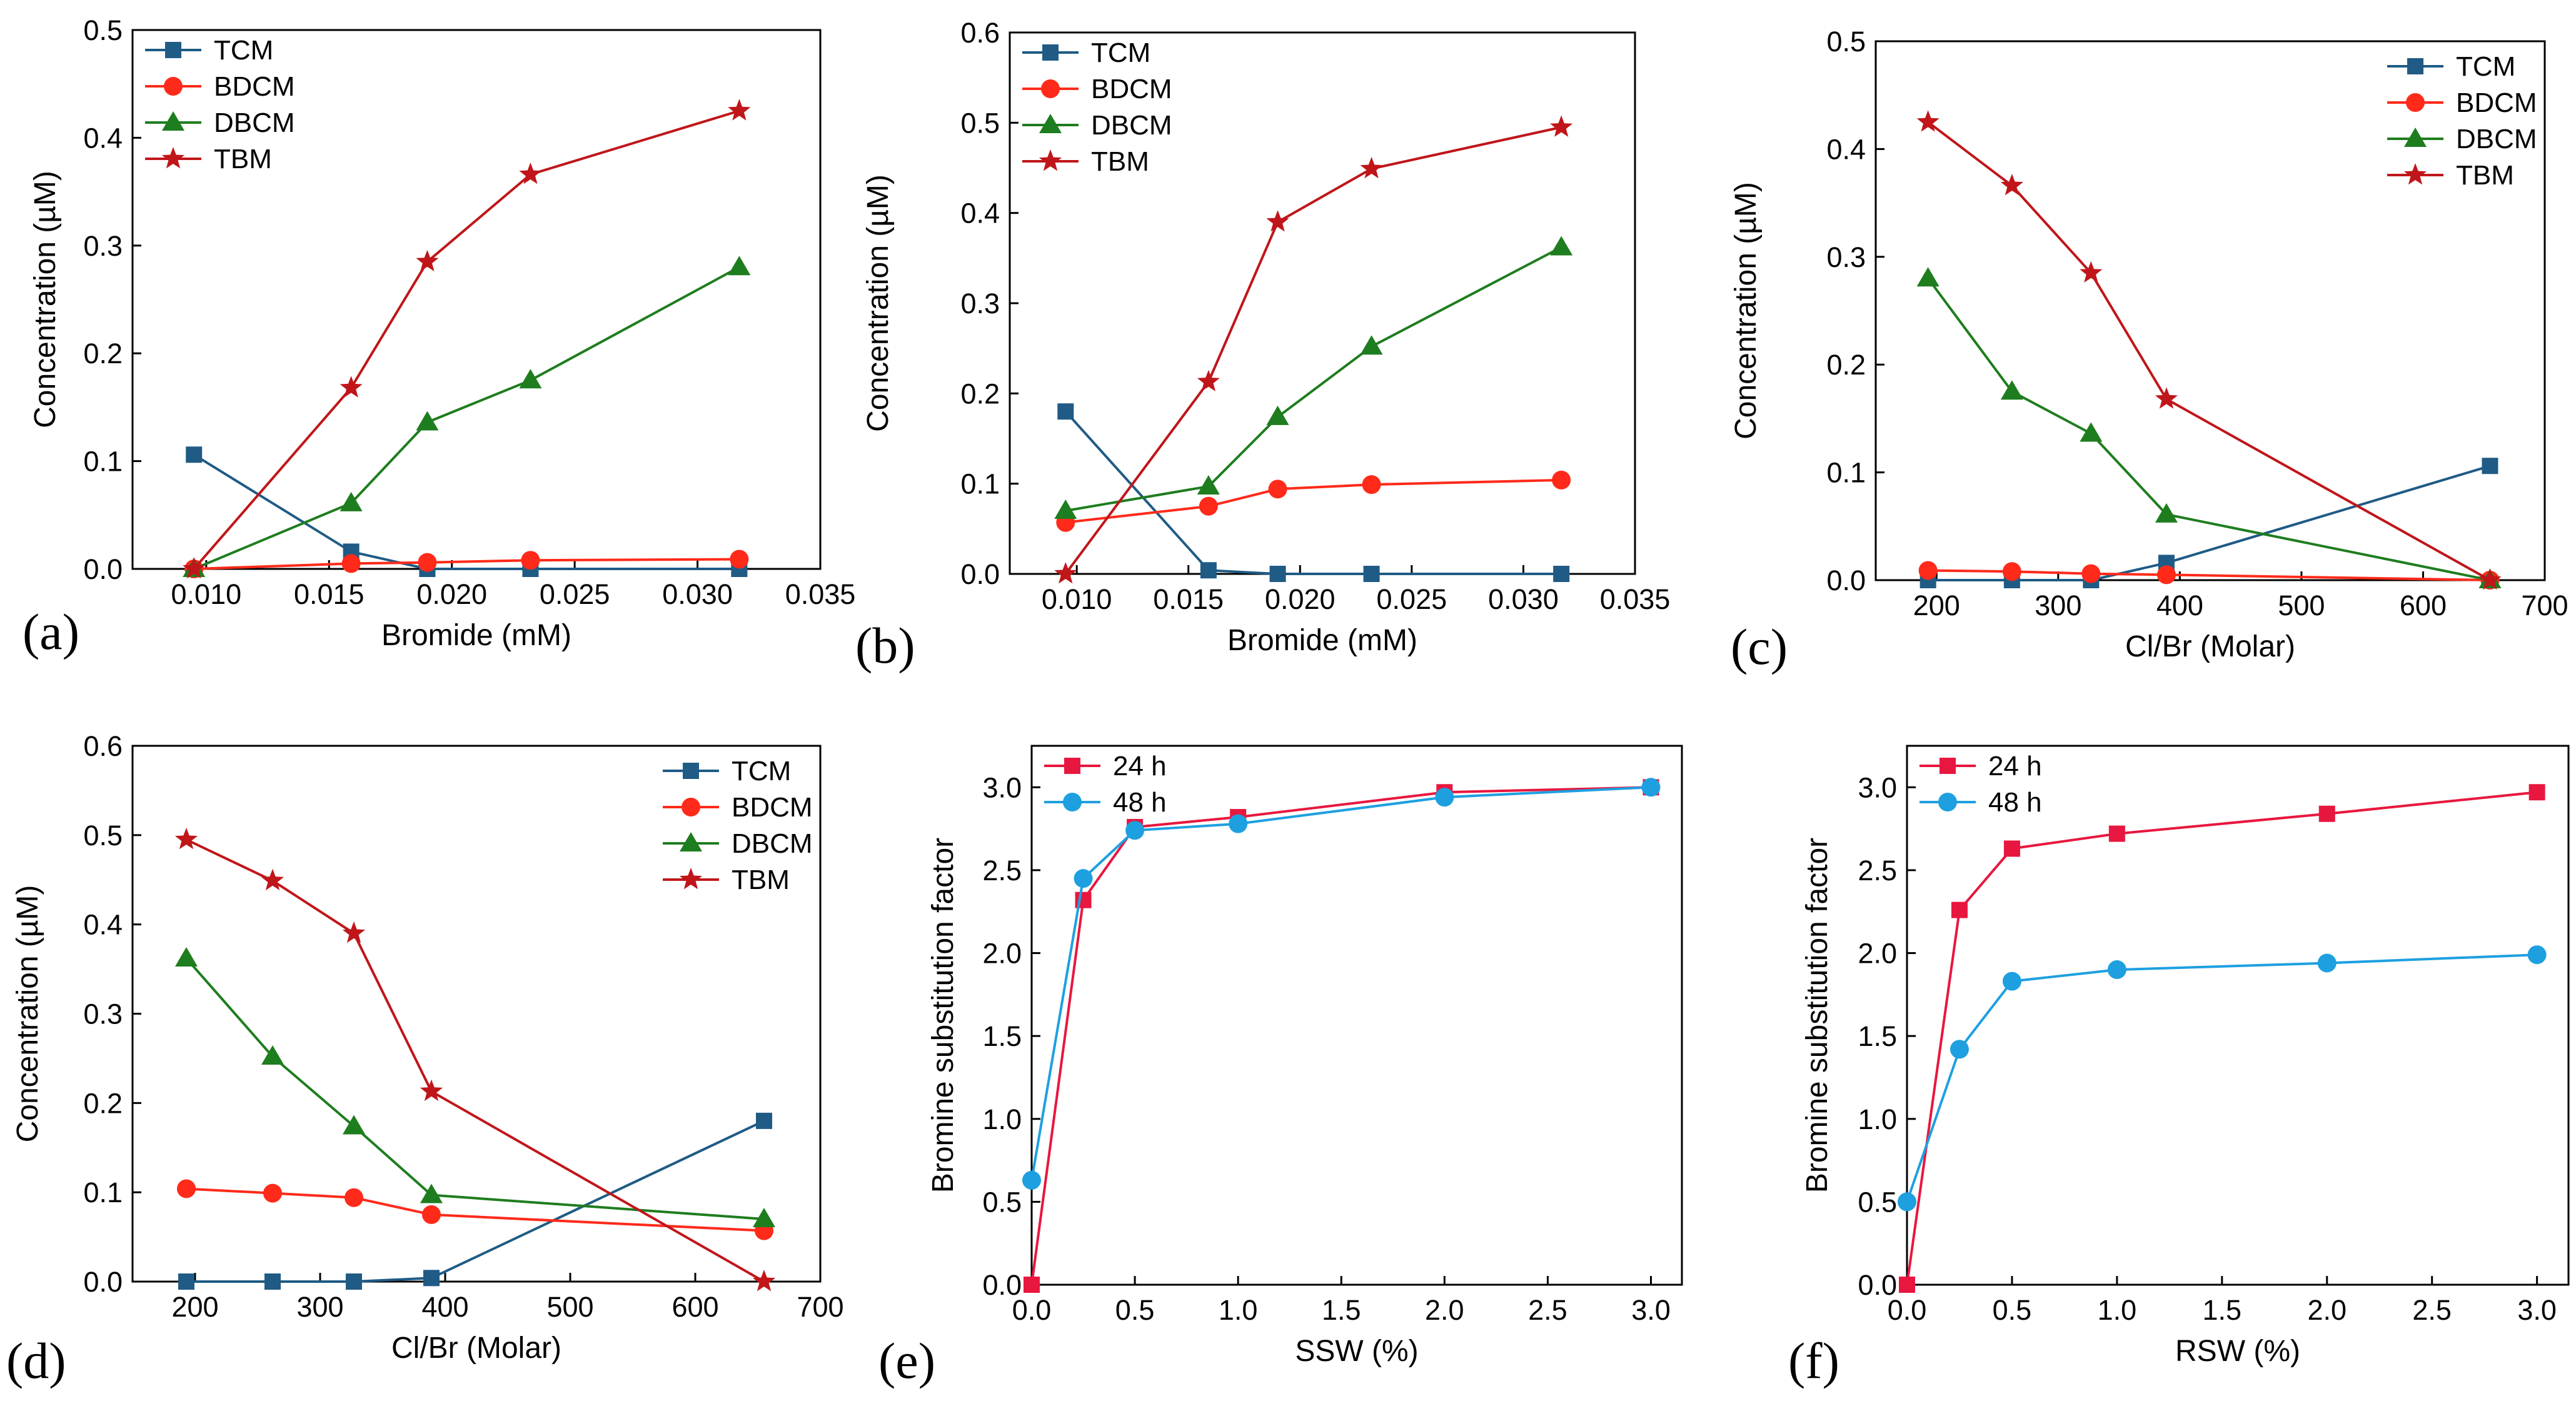 The height and width of the screenshot is (1406, 2576). Describe the element at coordinates (1759, 646) in the screenshot. I see `panel-label: (c)` at that location.